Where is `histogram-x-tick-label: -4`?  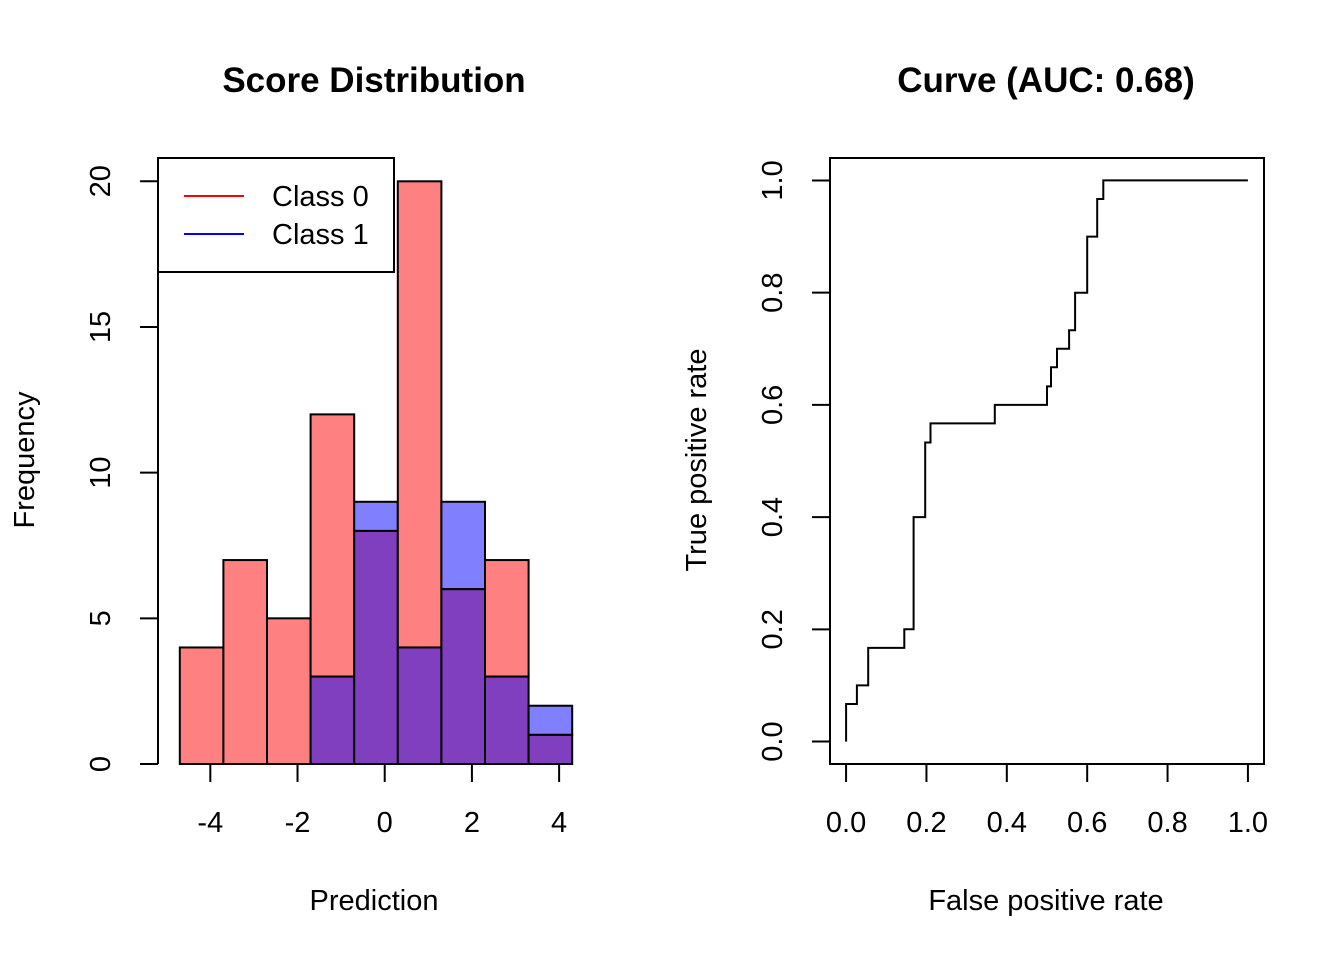 histogram-x-tick-label: -4 is located at coordinates (210, 823).